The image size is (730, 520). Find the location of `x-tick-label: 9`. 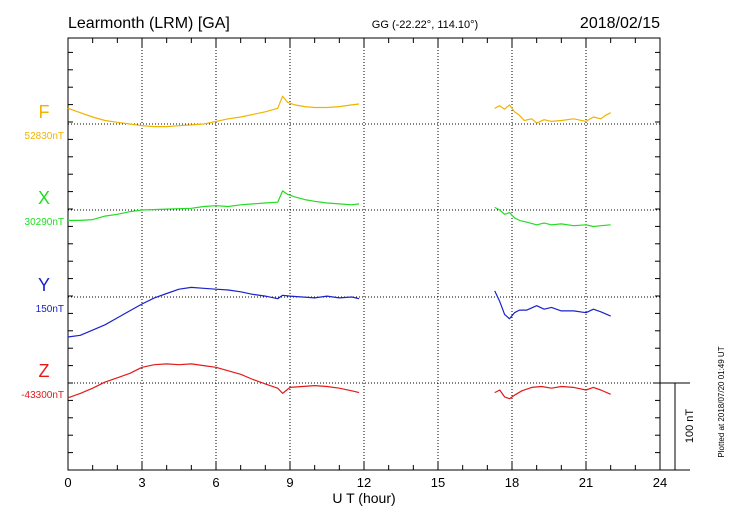

x-tick-label: 9 is located at coordinates (289, 482).